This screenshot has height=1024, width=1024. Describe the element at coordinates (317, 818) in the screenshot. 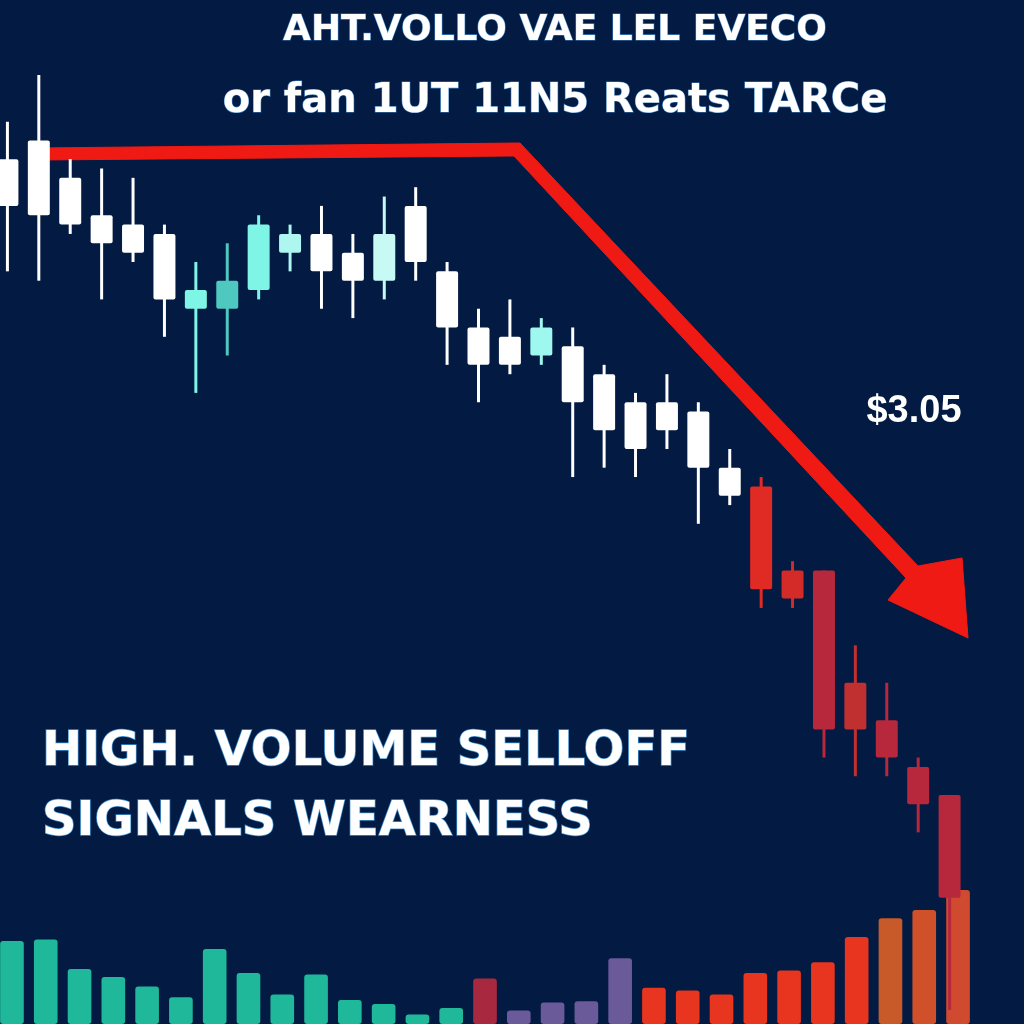

I see `annotation: SIGNALS WEARNESS` at that location.